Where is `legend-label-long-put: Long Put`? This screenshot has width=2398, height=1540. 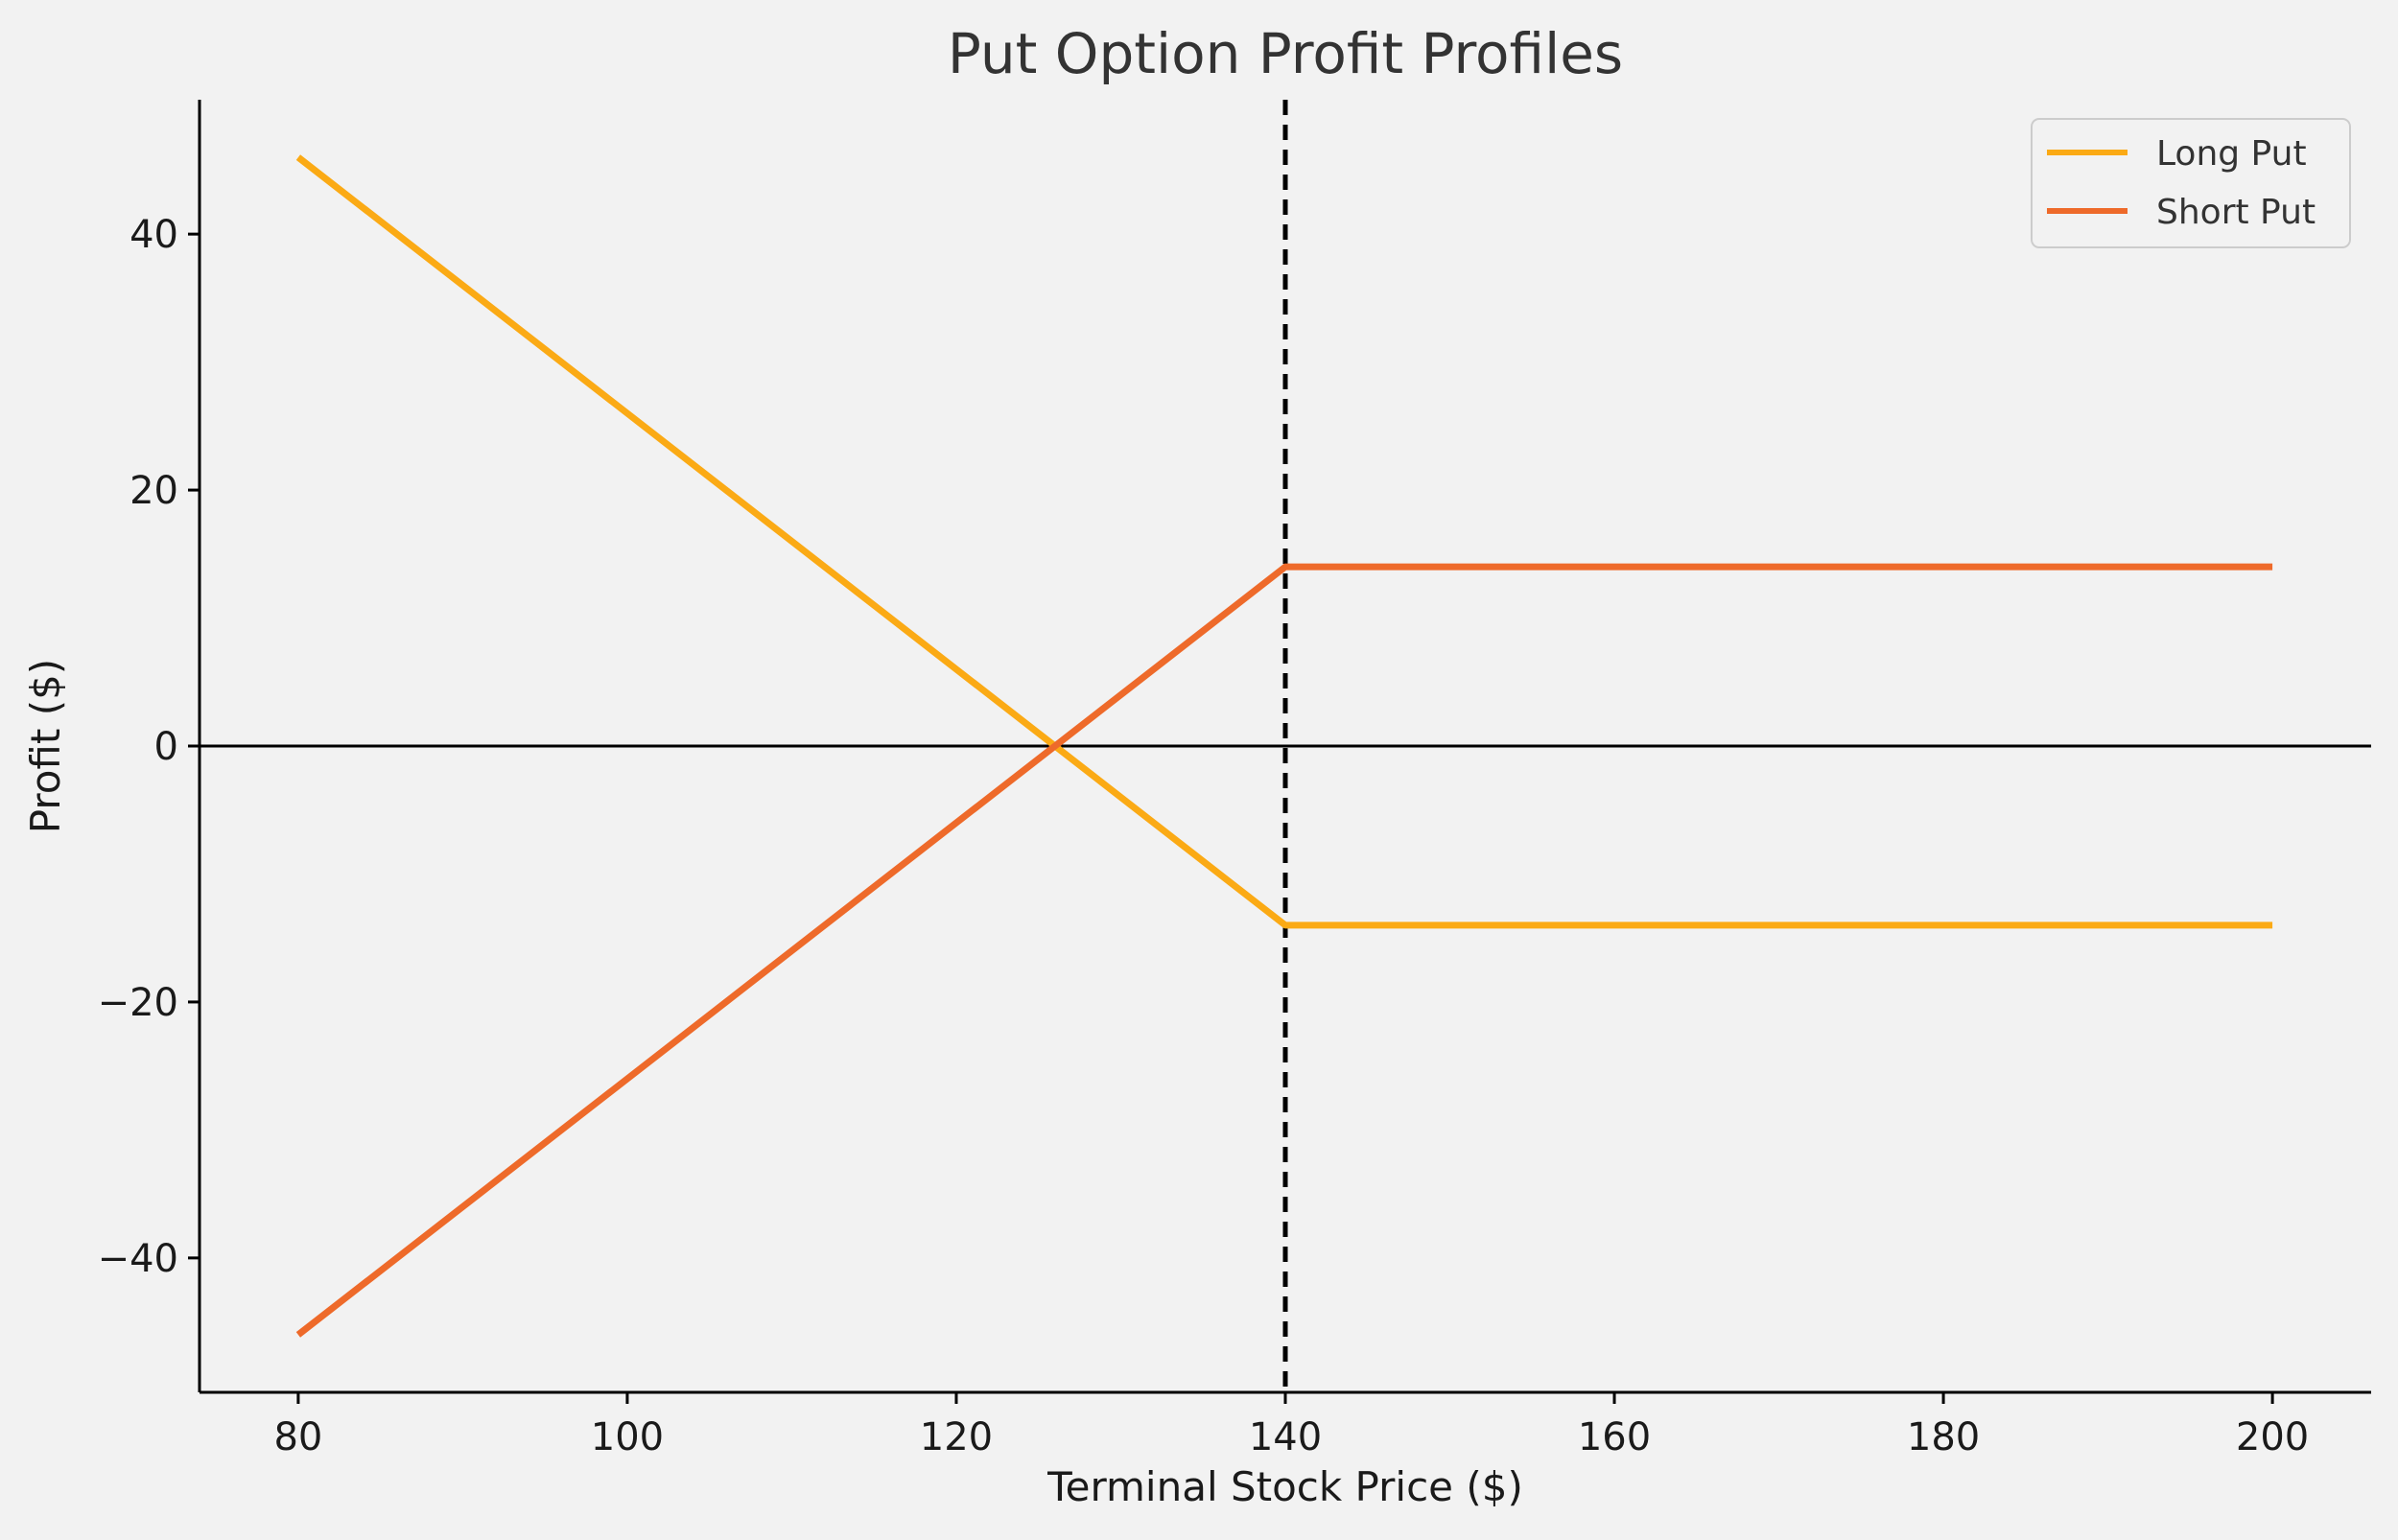
legend-label-long-put: Long Put is located at coordinates (2232, 154).